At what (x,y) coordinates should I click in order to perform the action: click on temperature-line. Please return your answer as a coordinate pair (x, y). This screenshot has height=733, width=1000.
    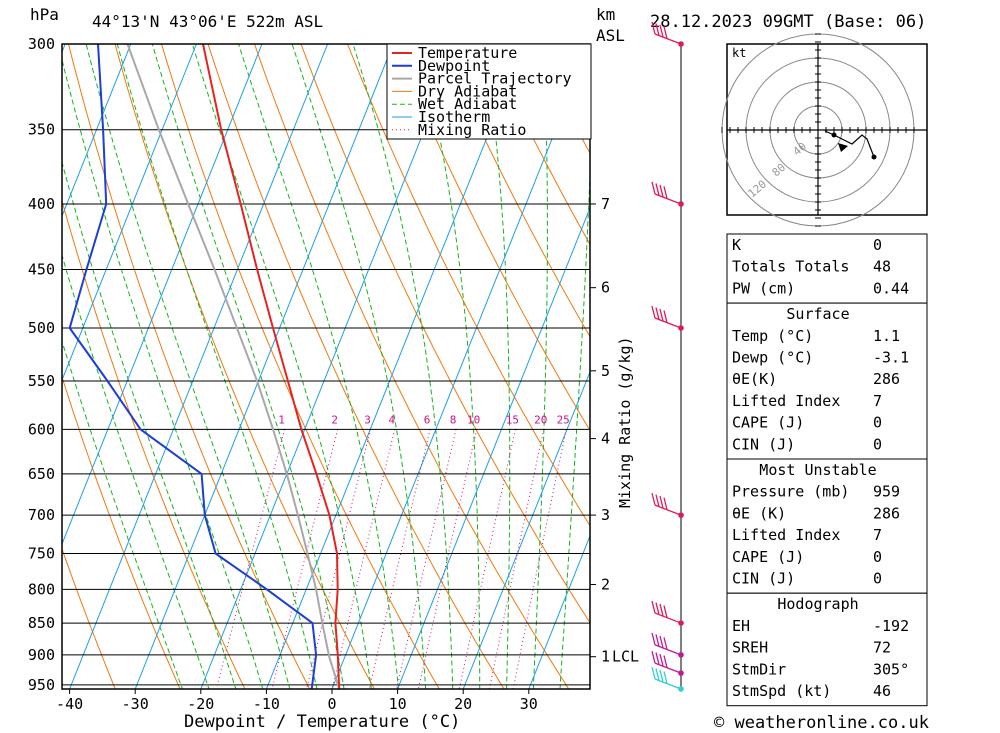
    Looking at the image, I should click on (271, 366).